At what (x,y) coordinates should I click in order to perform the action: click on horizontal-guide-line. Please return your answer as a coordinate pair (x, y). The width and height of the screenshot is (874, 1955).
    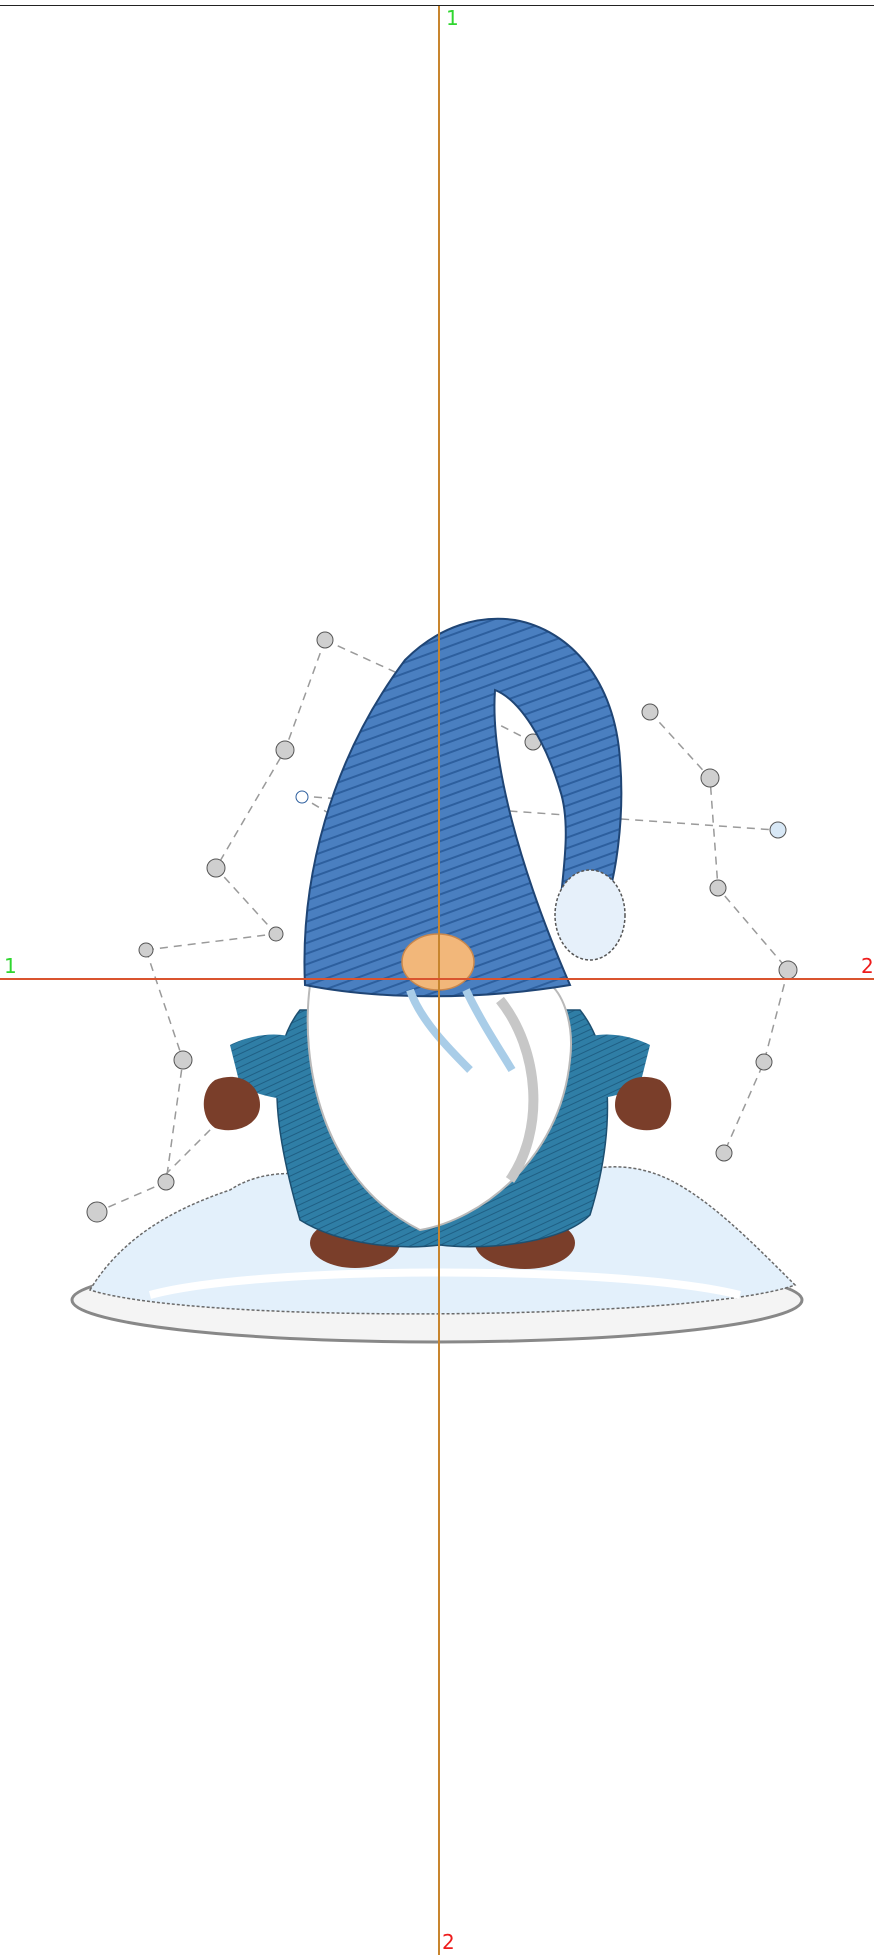
    Looking at the image, I should click on (437, 979).